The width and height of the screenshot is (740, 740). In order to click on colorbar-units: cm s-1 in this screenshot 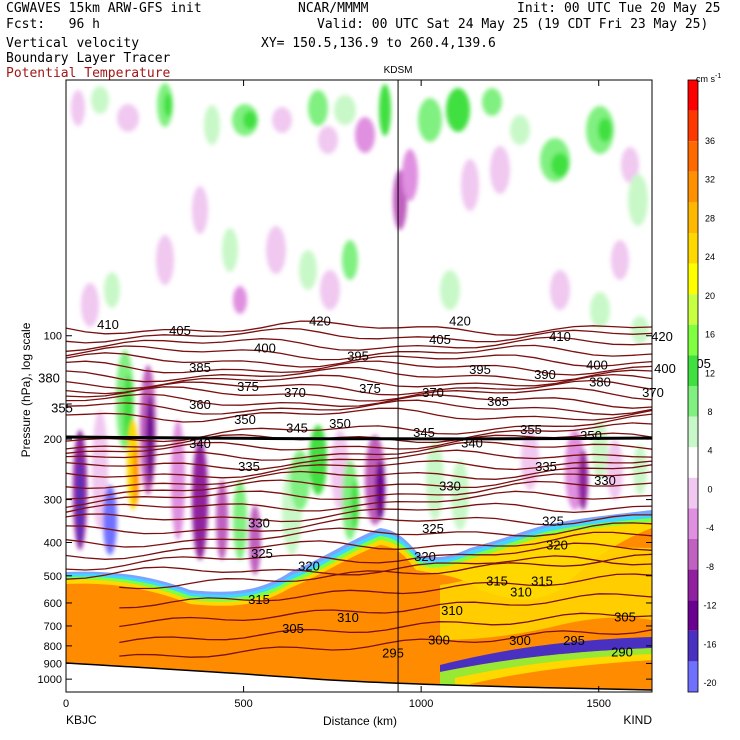, I will do `click(708, 78)`.